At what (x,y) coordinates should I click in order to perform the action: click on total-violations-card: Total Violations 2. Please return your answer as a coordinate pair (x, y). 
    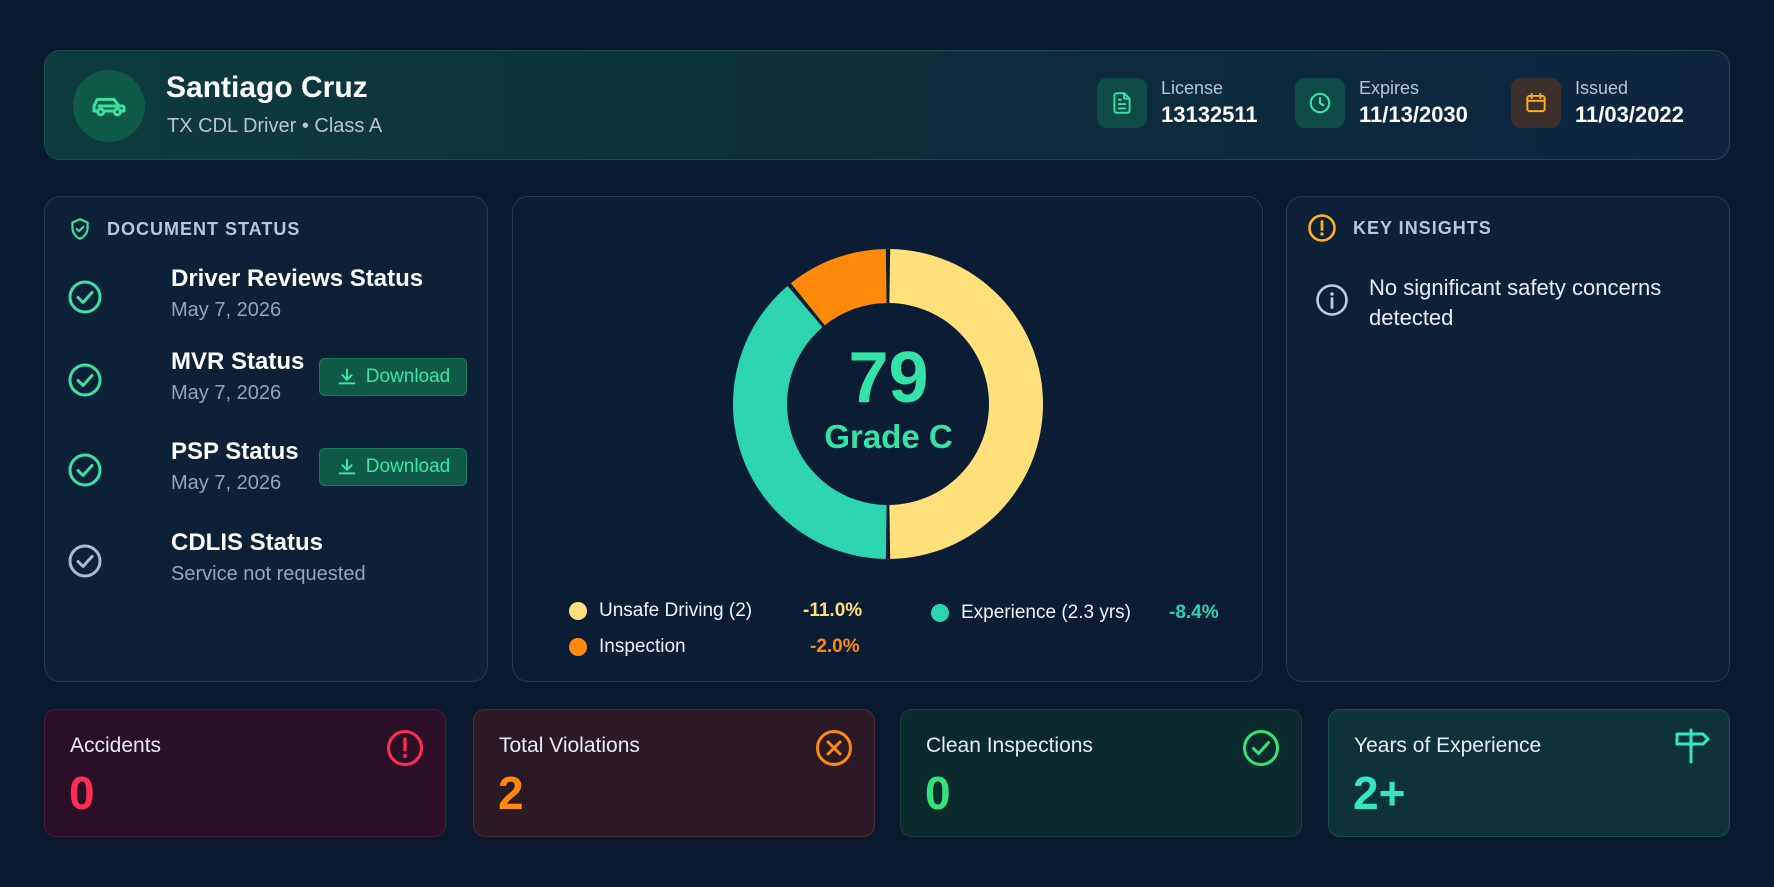
    Looking at the image, I should click on (674, 773).